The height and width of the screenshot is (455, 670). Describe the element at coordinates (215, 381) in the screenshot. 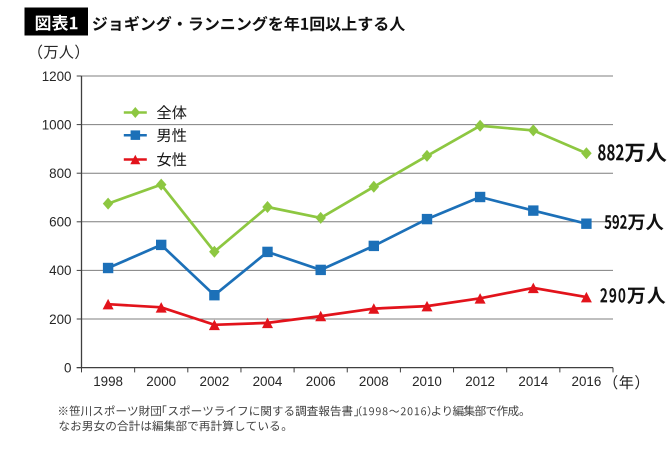

I see `svg-text: 2002` at that location.